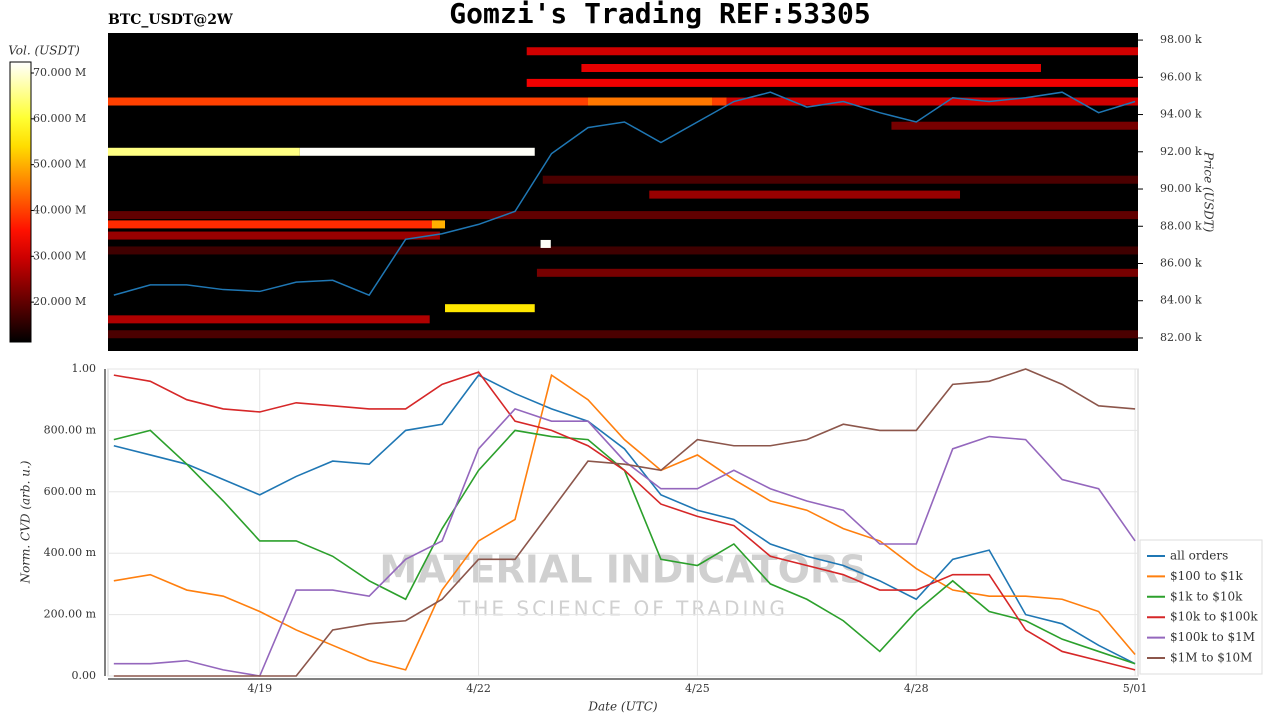  I want to click on y-tick-label: 86.00 k, so click(1181, 262).